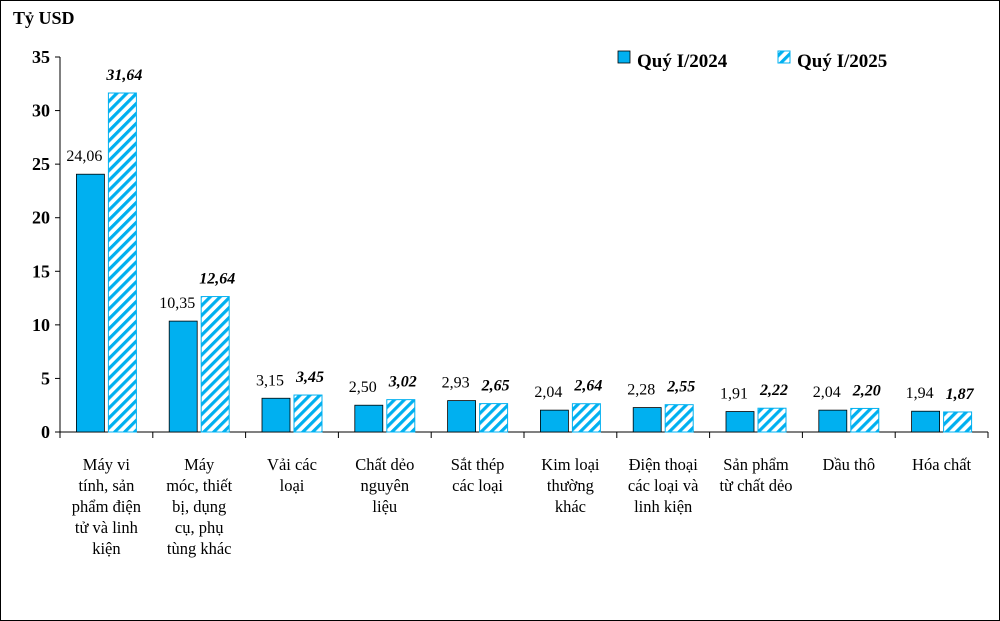 This screenshot has height=621, width=1000. I want to click on data-label-2024: 2,28, so click(641, 390).